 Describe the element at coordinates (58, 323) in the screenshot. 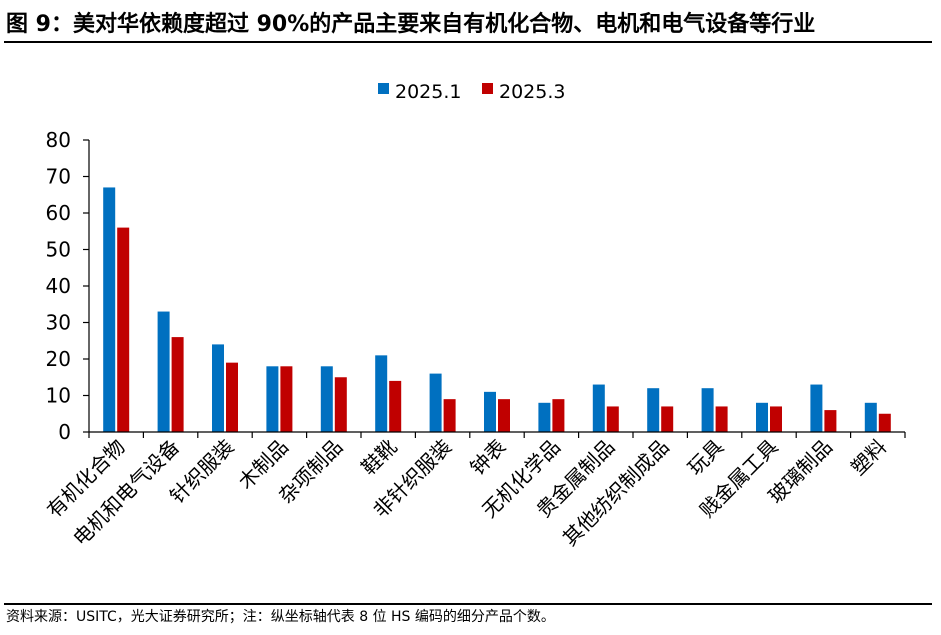

I see `y-tick-label: 30` at that location.